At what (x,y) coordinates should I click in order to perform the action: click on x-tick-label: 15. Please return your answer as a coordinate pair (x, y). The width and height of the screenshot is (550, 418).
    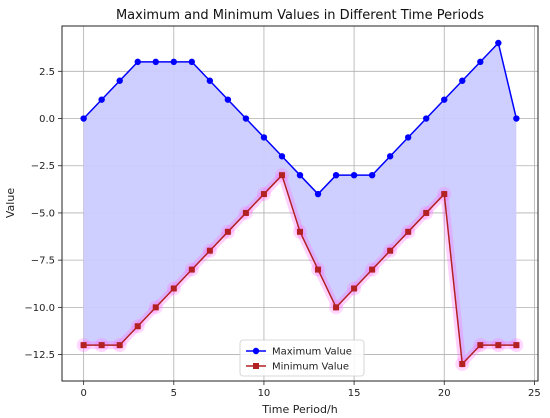
    Looking at the image, I should click on (354, 393).